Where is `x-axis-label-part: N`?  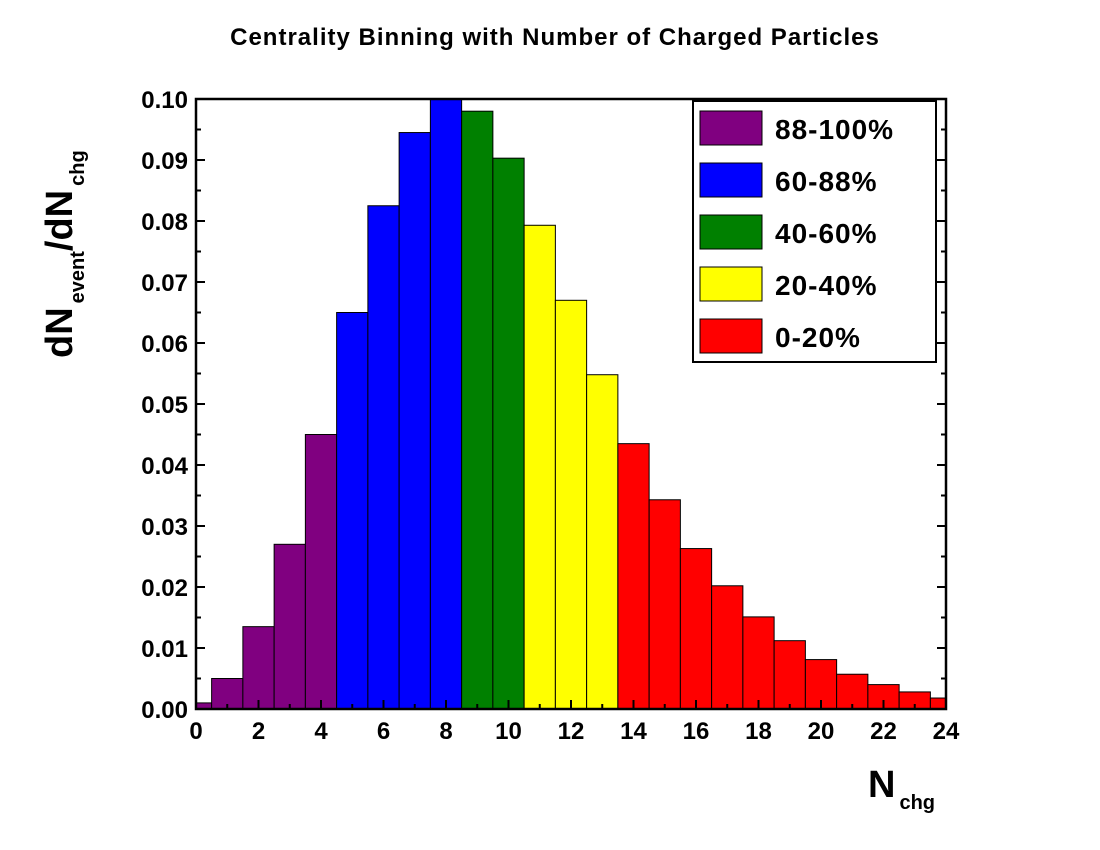 x-axis-label-part: N is located at coordinates (881, 785).